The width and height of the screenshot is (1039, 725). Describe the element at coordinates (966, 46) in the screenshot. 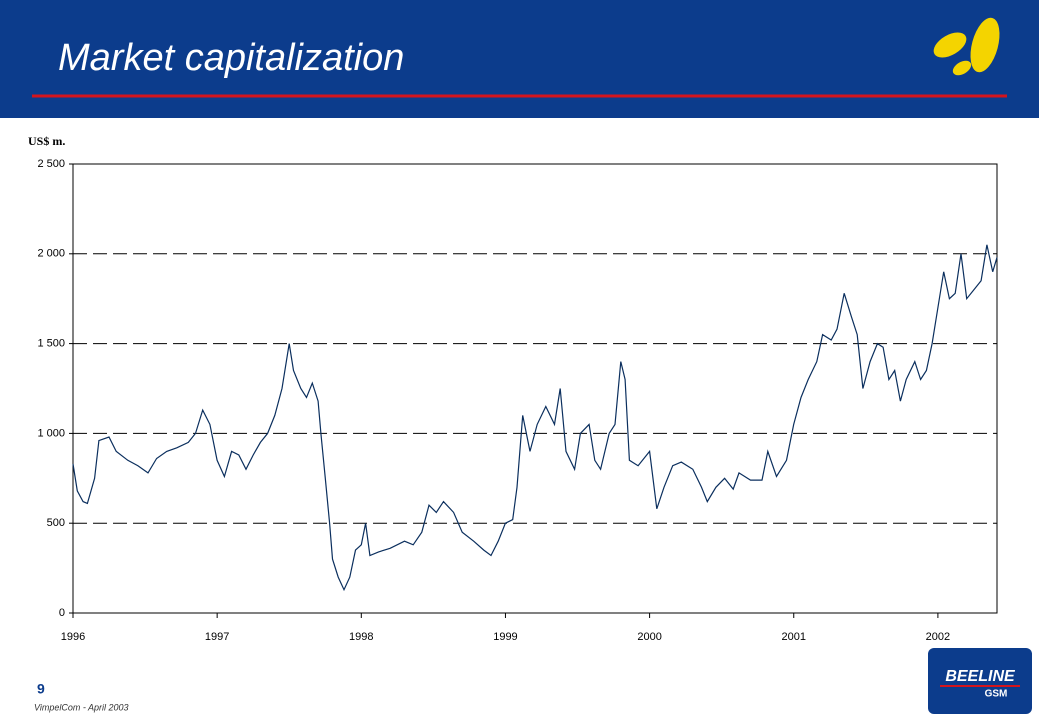

I see `bee-logo` at that location.